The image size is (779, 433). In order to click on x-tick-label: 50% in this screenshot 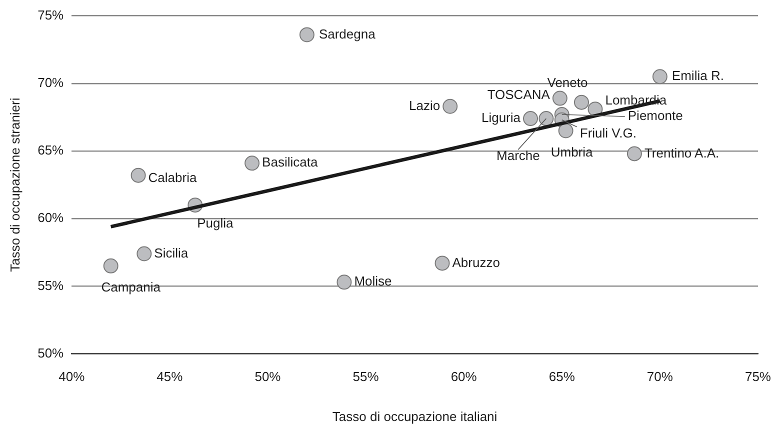, I will do `click(268, 376)`.